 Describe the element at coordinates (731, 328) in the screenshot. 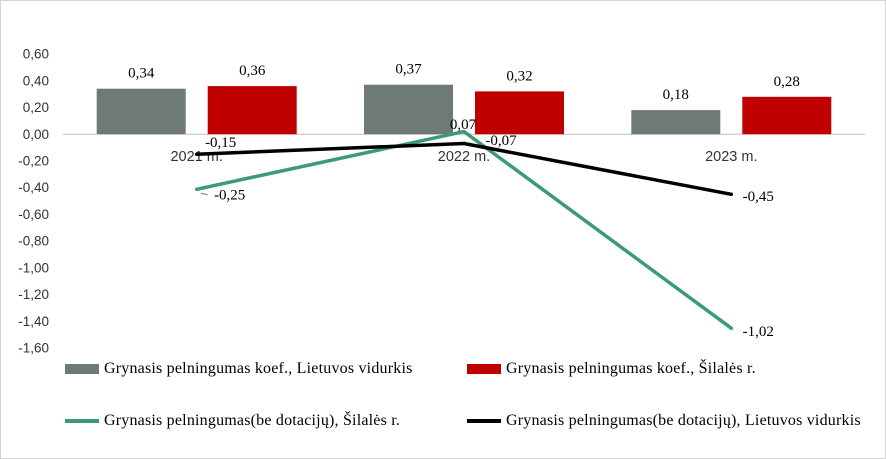

I see `line-point-silales-be-dotaciju-2023` at that location.